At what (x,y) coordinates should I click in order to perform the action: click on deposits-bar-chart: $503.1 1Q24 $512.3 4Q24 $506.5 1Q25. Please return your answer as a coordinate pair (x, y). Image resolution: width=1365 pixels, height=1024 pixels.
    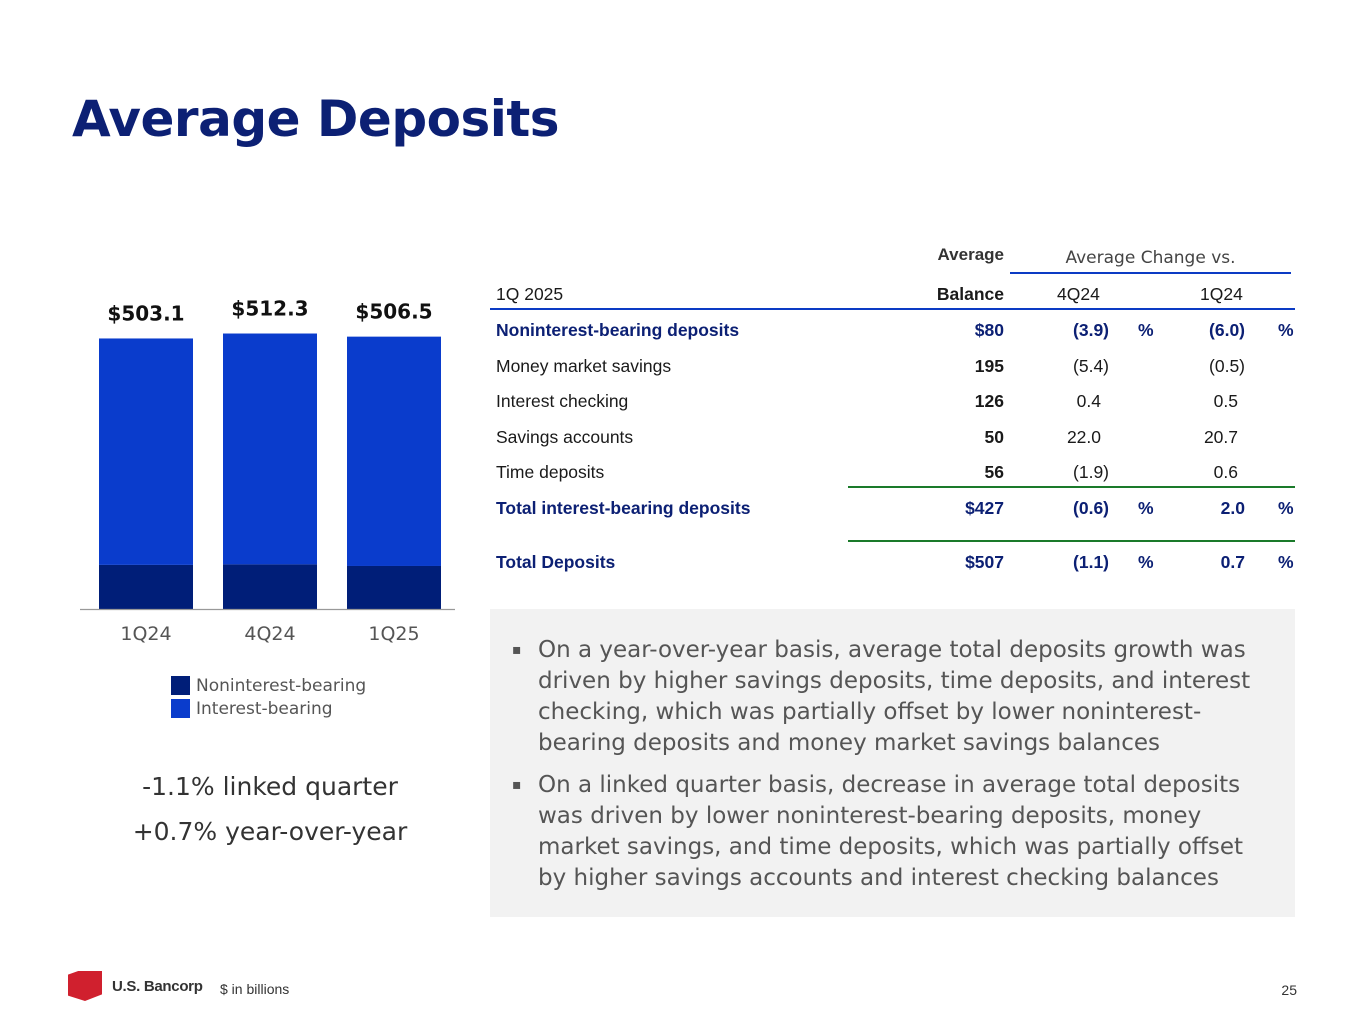
    Looking at the image, I should click on (267, 471).